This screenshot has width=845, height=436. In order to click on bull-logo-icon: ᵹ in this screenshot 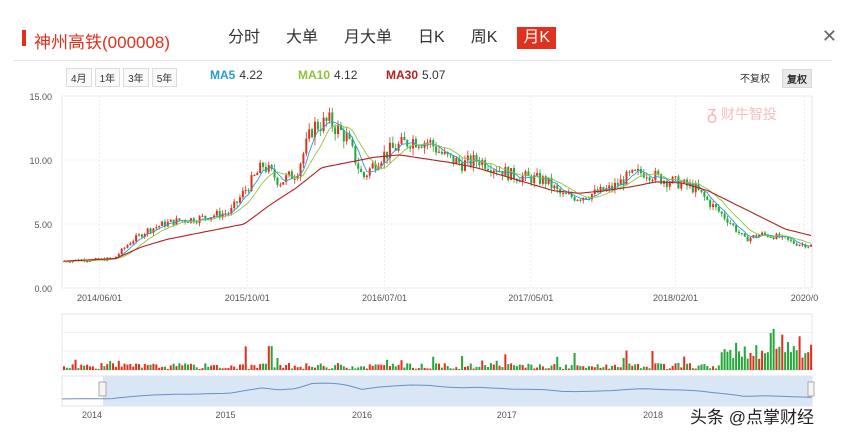, I will do `click(712, 113)`.